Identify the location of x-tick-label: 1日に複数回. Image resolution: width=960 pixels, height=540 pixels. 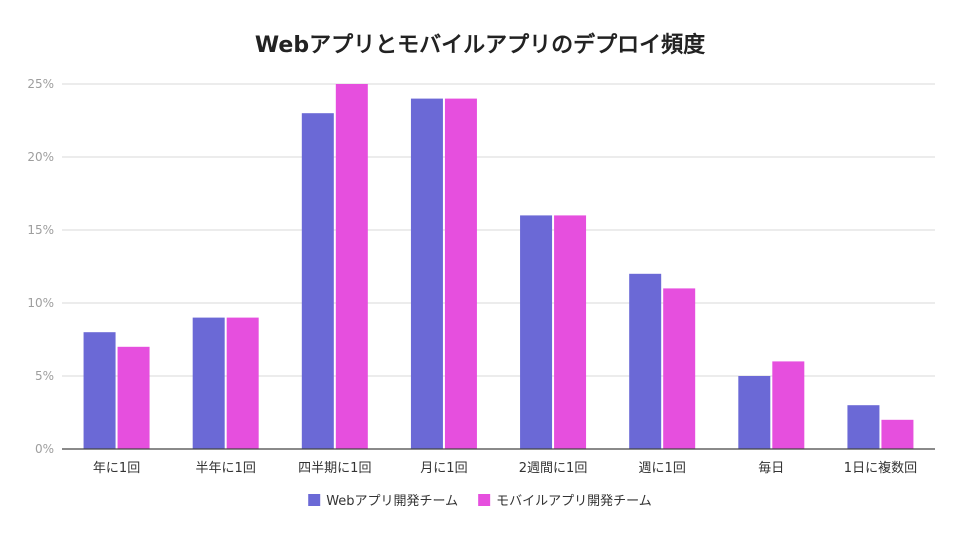
(880, 468).